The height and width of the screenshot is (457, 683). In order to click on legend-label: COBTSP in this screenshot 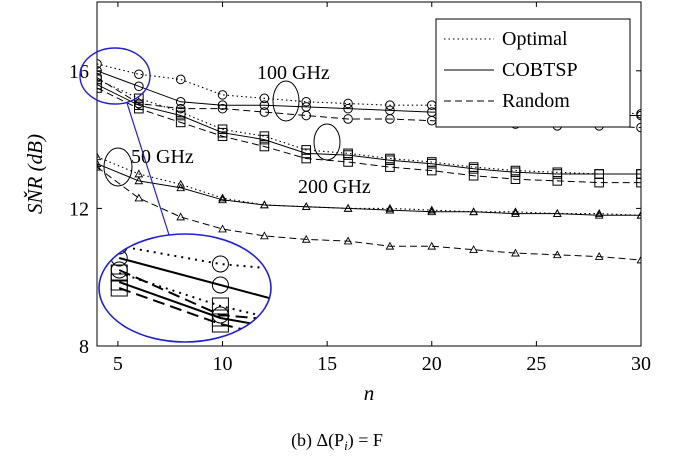, I will do `click(540, 70)`.